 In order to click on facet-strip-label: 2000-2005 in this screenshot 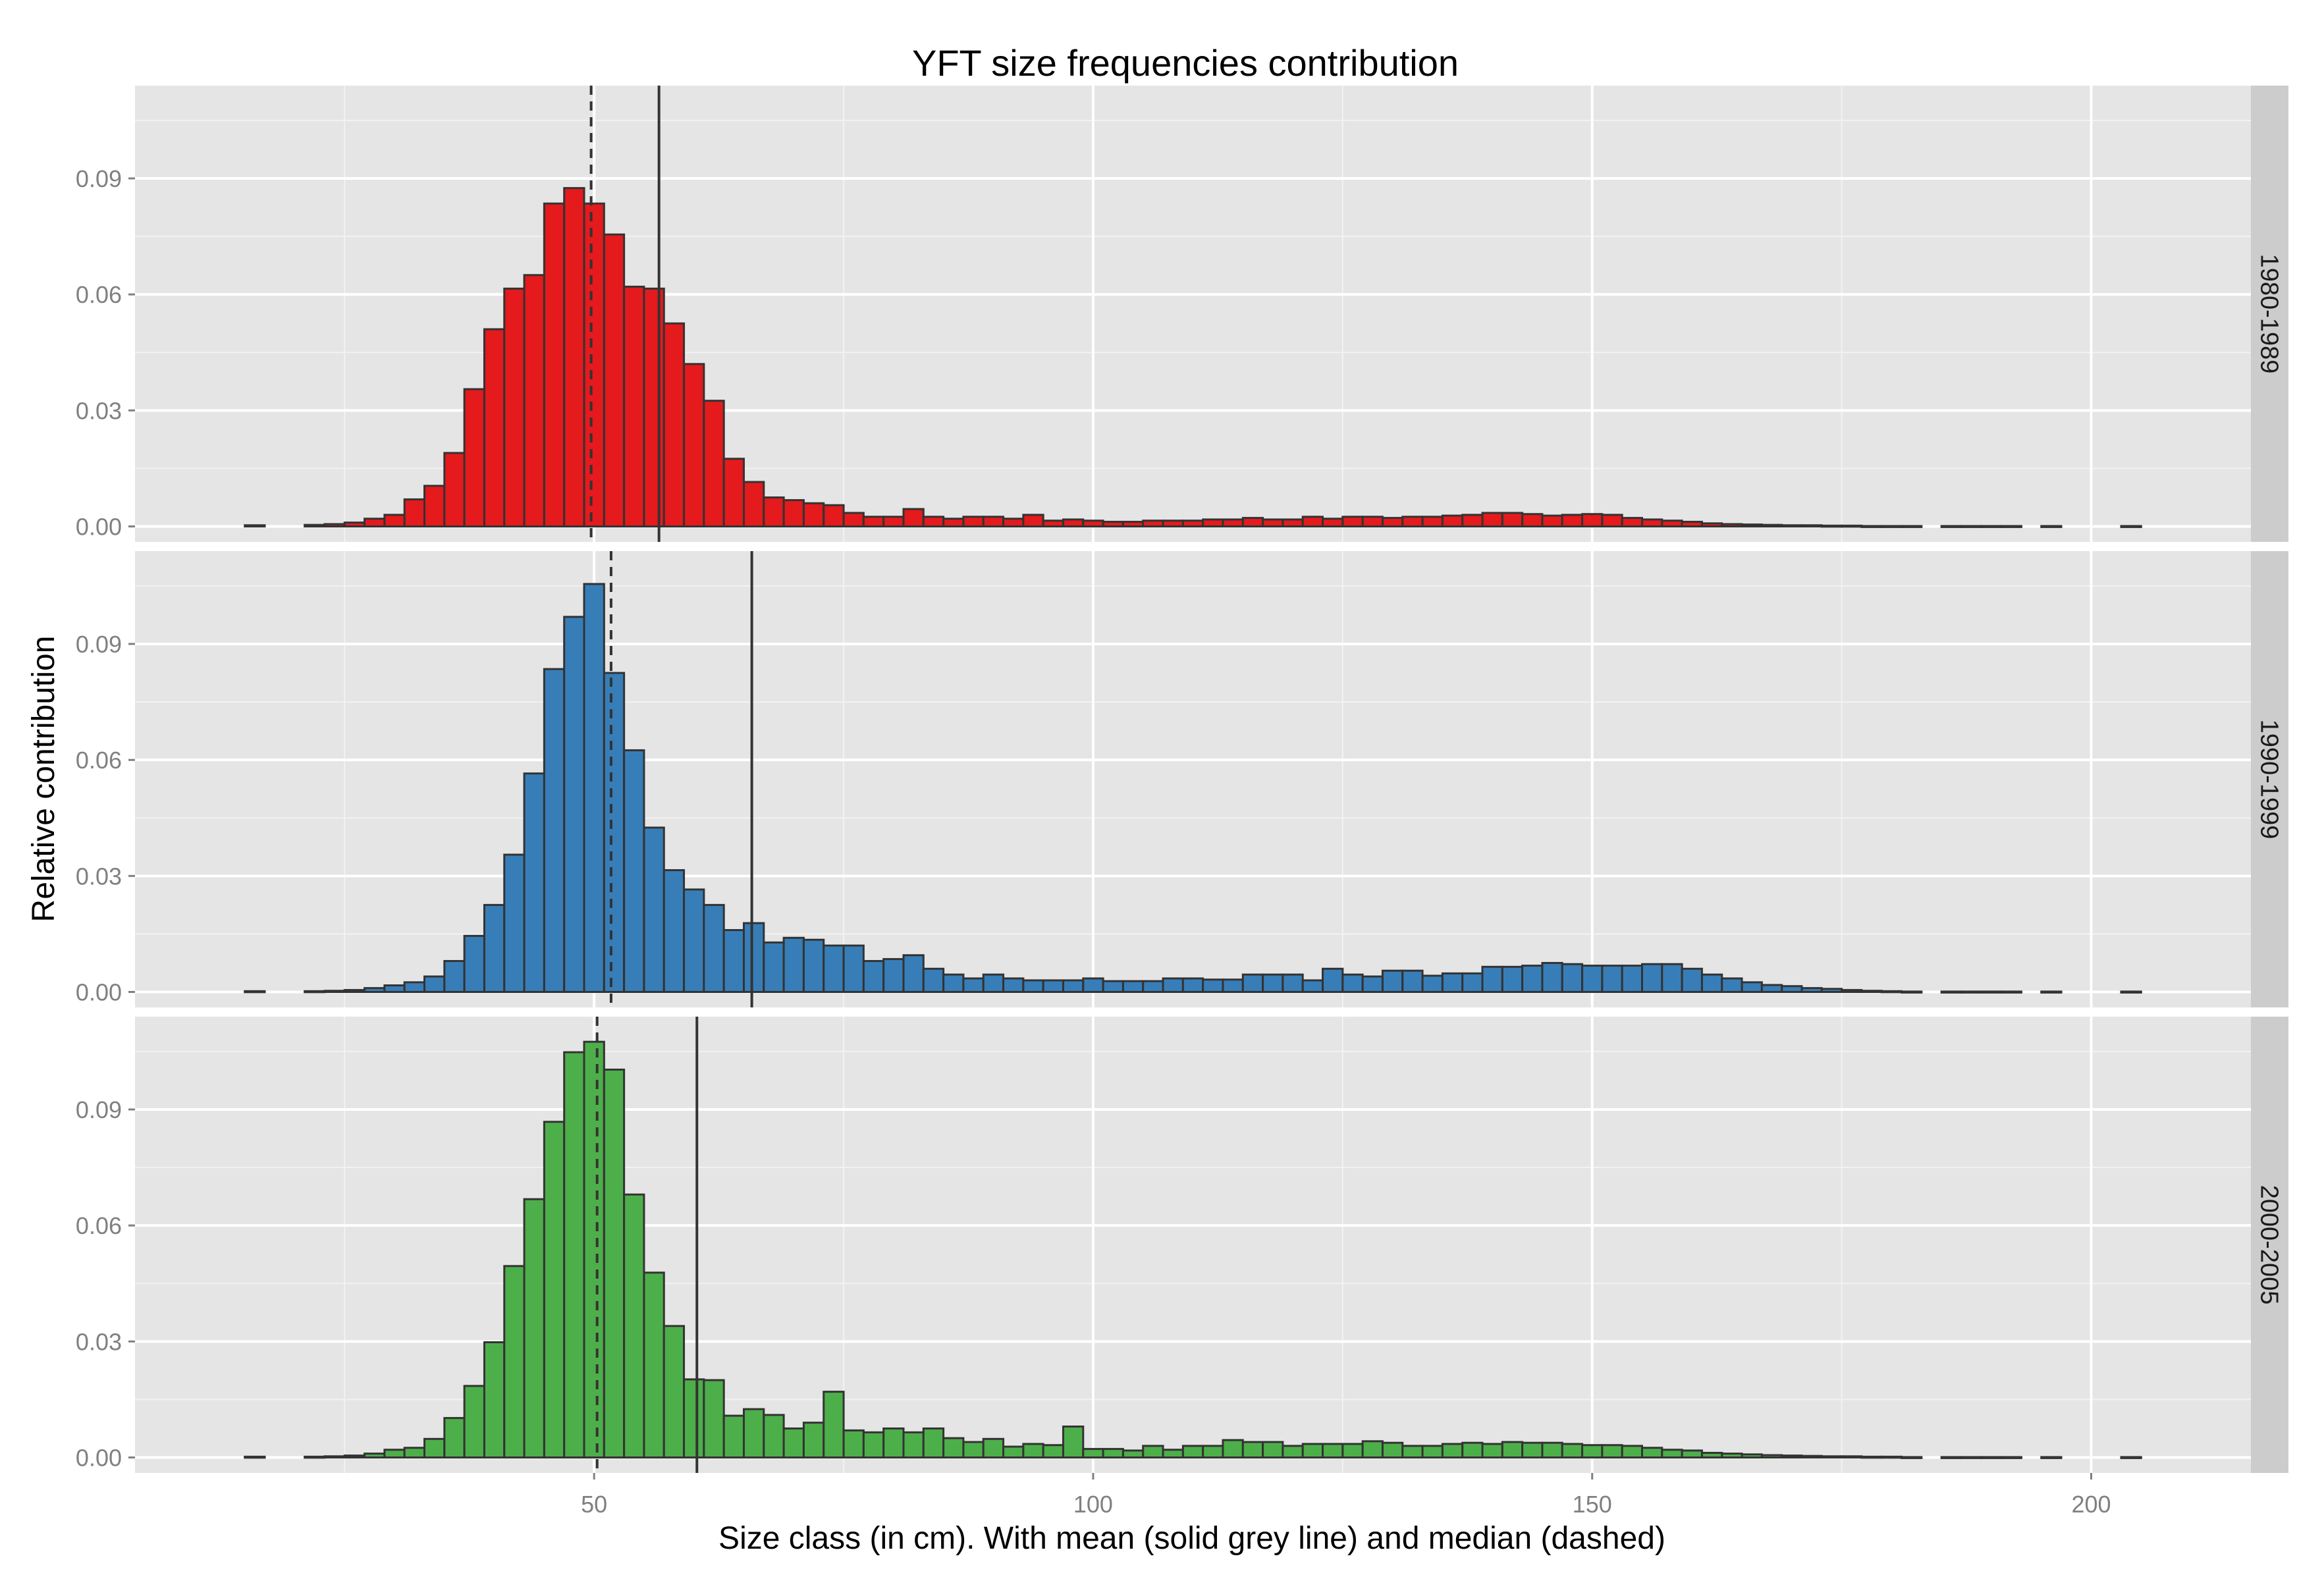, I will do `click(2269, 1245)`.